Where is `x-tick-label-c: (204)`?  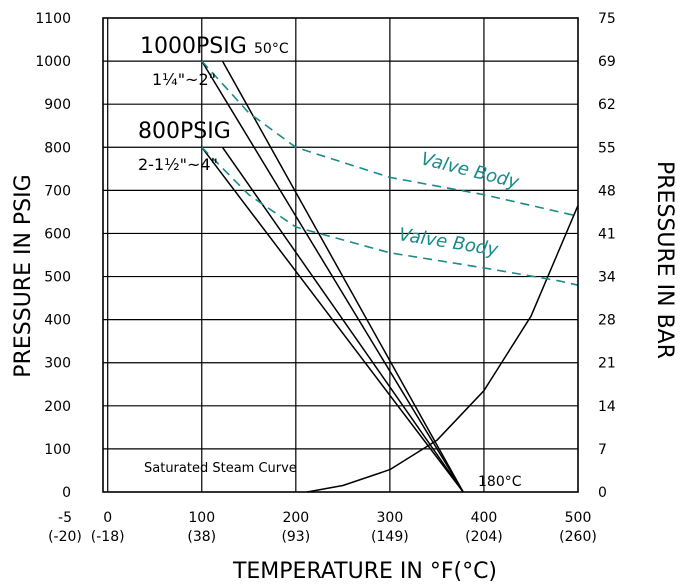
x-tick-label-c: (204) is located at coordinates (484, 537).